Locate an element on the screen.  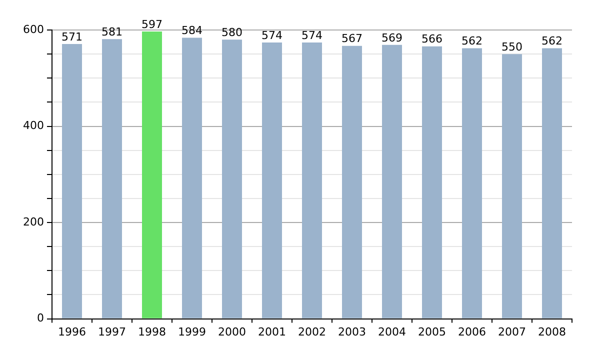
x-tick-label: 2003 is located at coordinates (352, 331).